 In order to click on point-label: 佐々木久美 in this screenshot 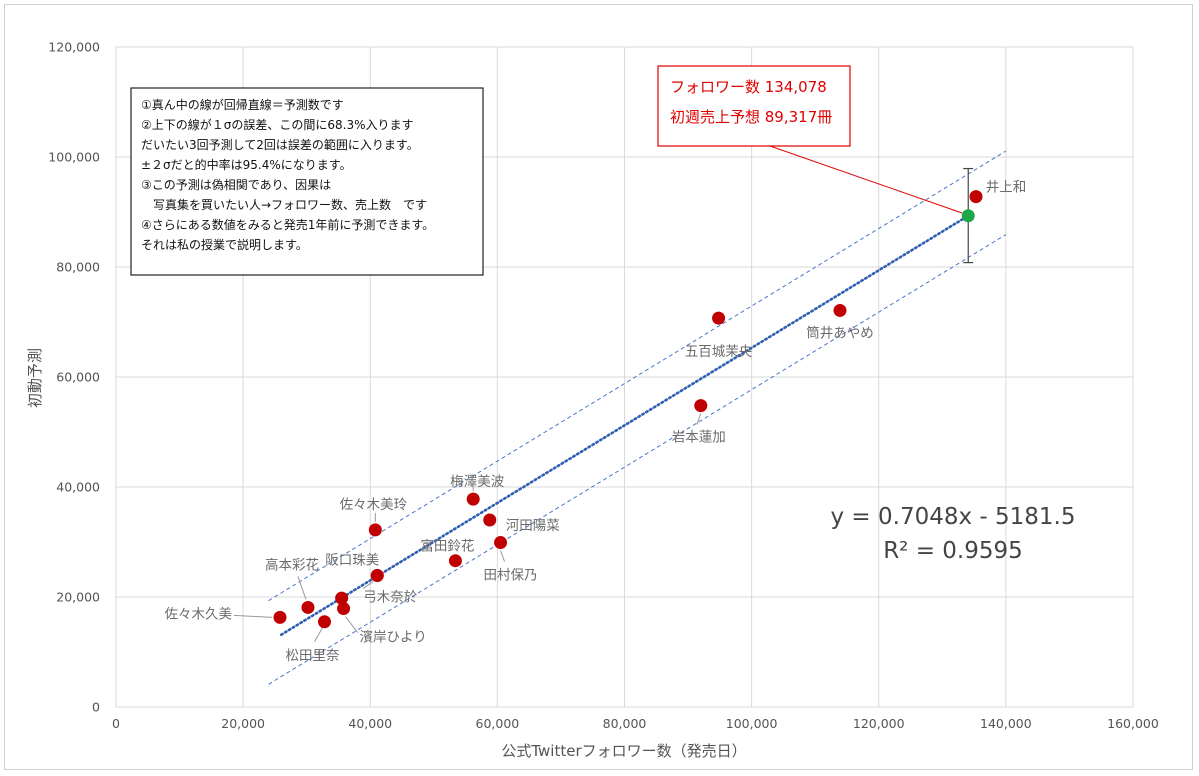, I will do `click(198, 614)`.